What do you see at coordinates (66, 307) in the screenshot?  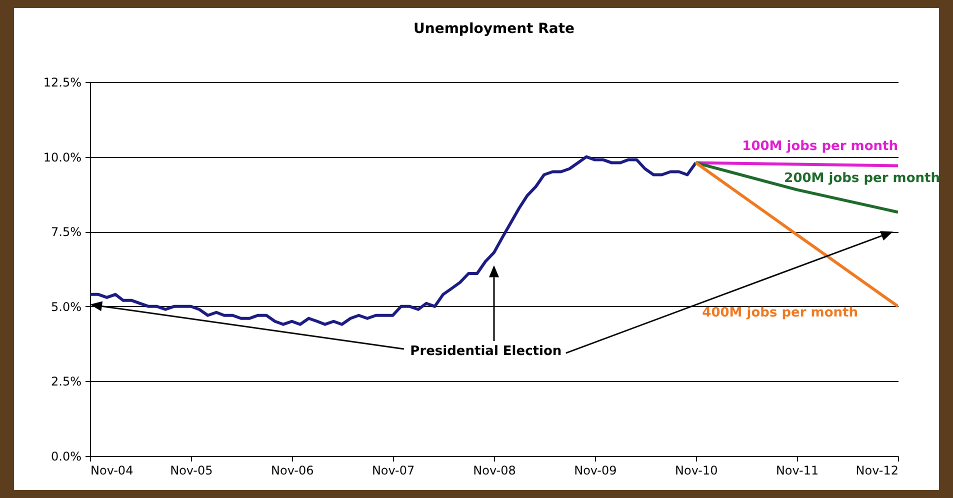 I see `y-tick-label: 5.0%` at bounding box center [66, 307].